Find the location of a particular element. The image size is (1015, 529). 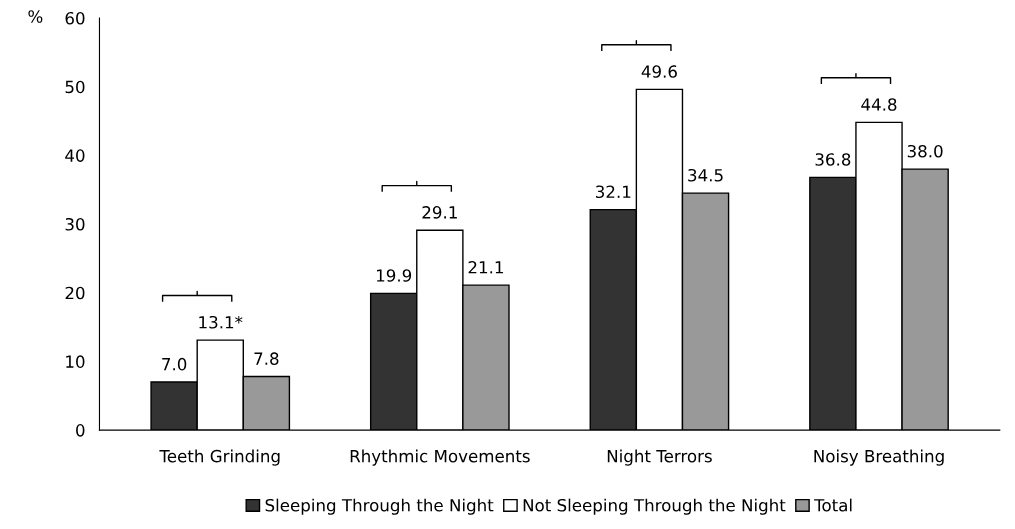

legend-label: Sleeping Through the Night is located at coordinates (379, 506).